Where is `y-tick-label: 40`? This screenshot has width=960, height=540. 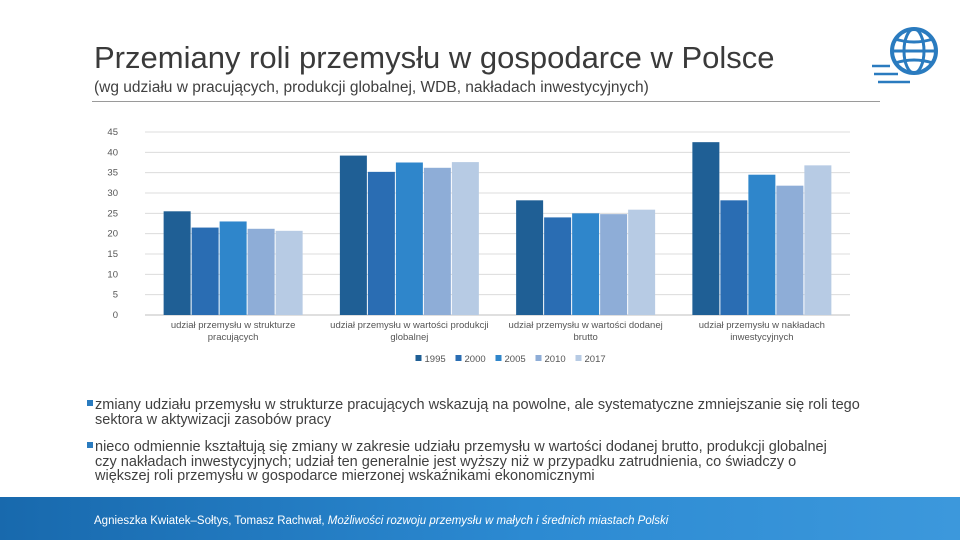 y-tick-label: 40 is located at coordinates (112, 152).